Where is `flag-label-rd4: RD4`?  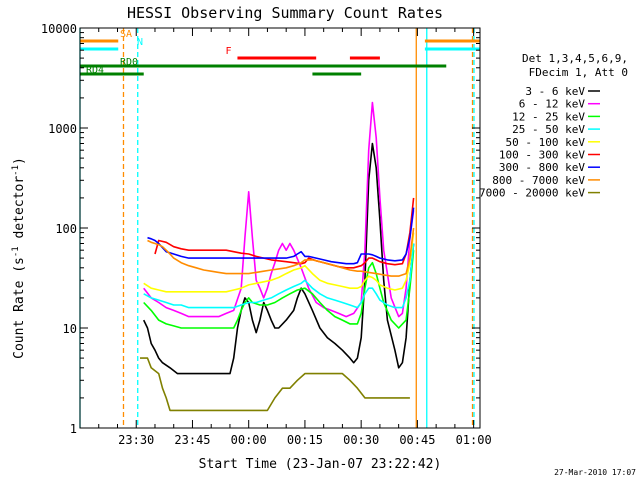 flag-label-rd4: RD4 is located at coordinates (95, 70).